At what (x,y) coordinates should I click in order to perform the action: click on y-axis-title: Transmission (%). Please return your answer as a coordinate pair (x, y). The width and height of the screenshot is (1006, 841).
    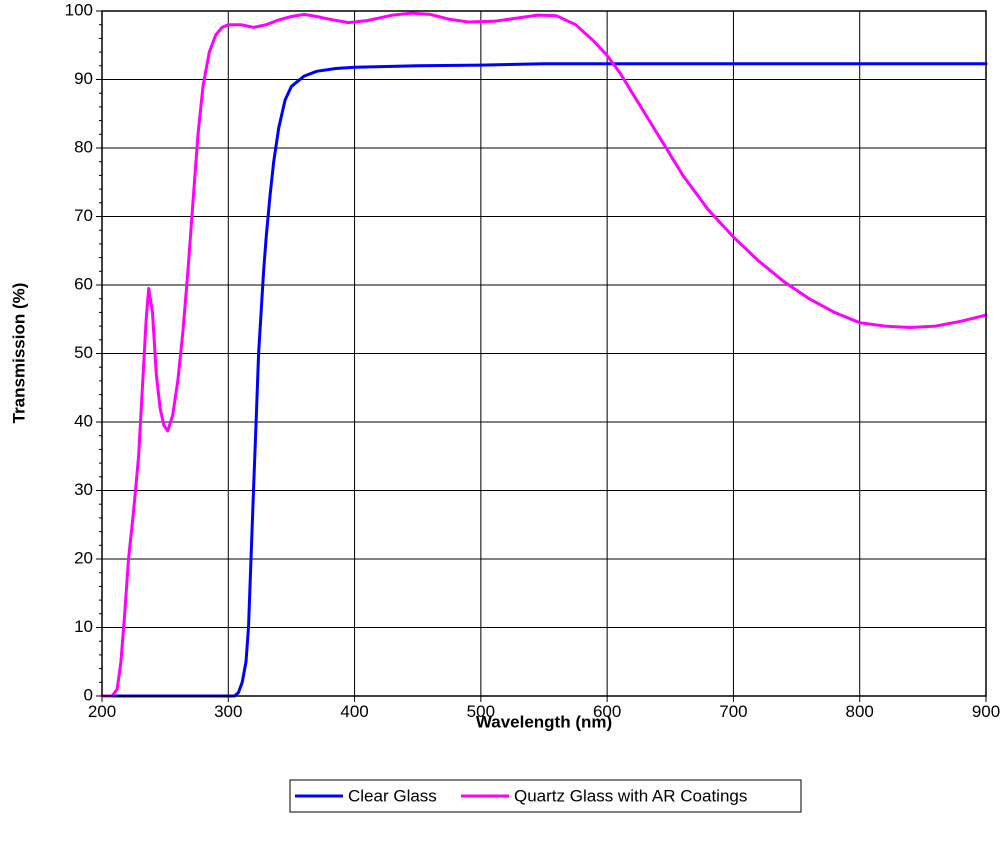
    Looking at the image, I should click on (18, 353).